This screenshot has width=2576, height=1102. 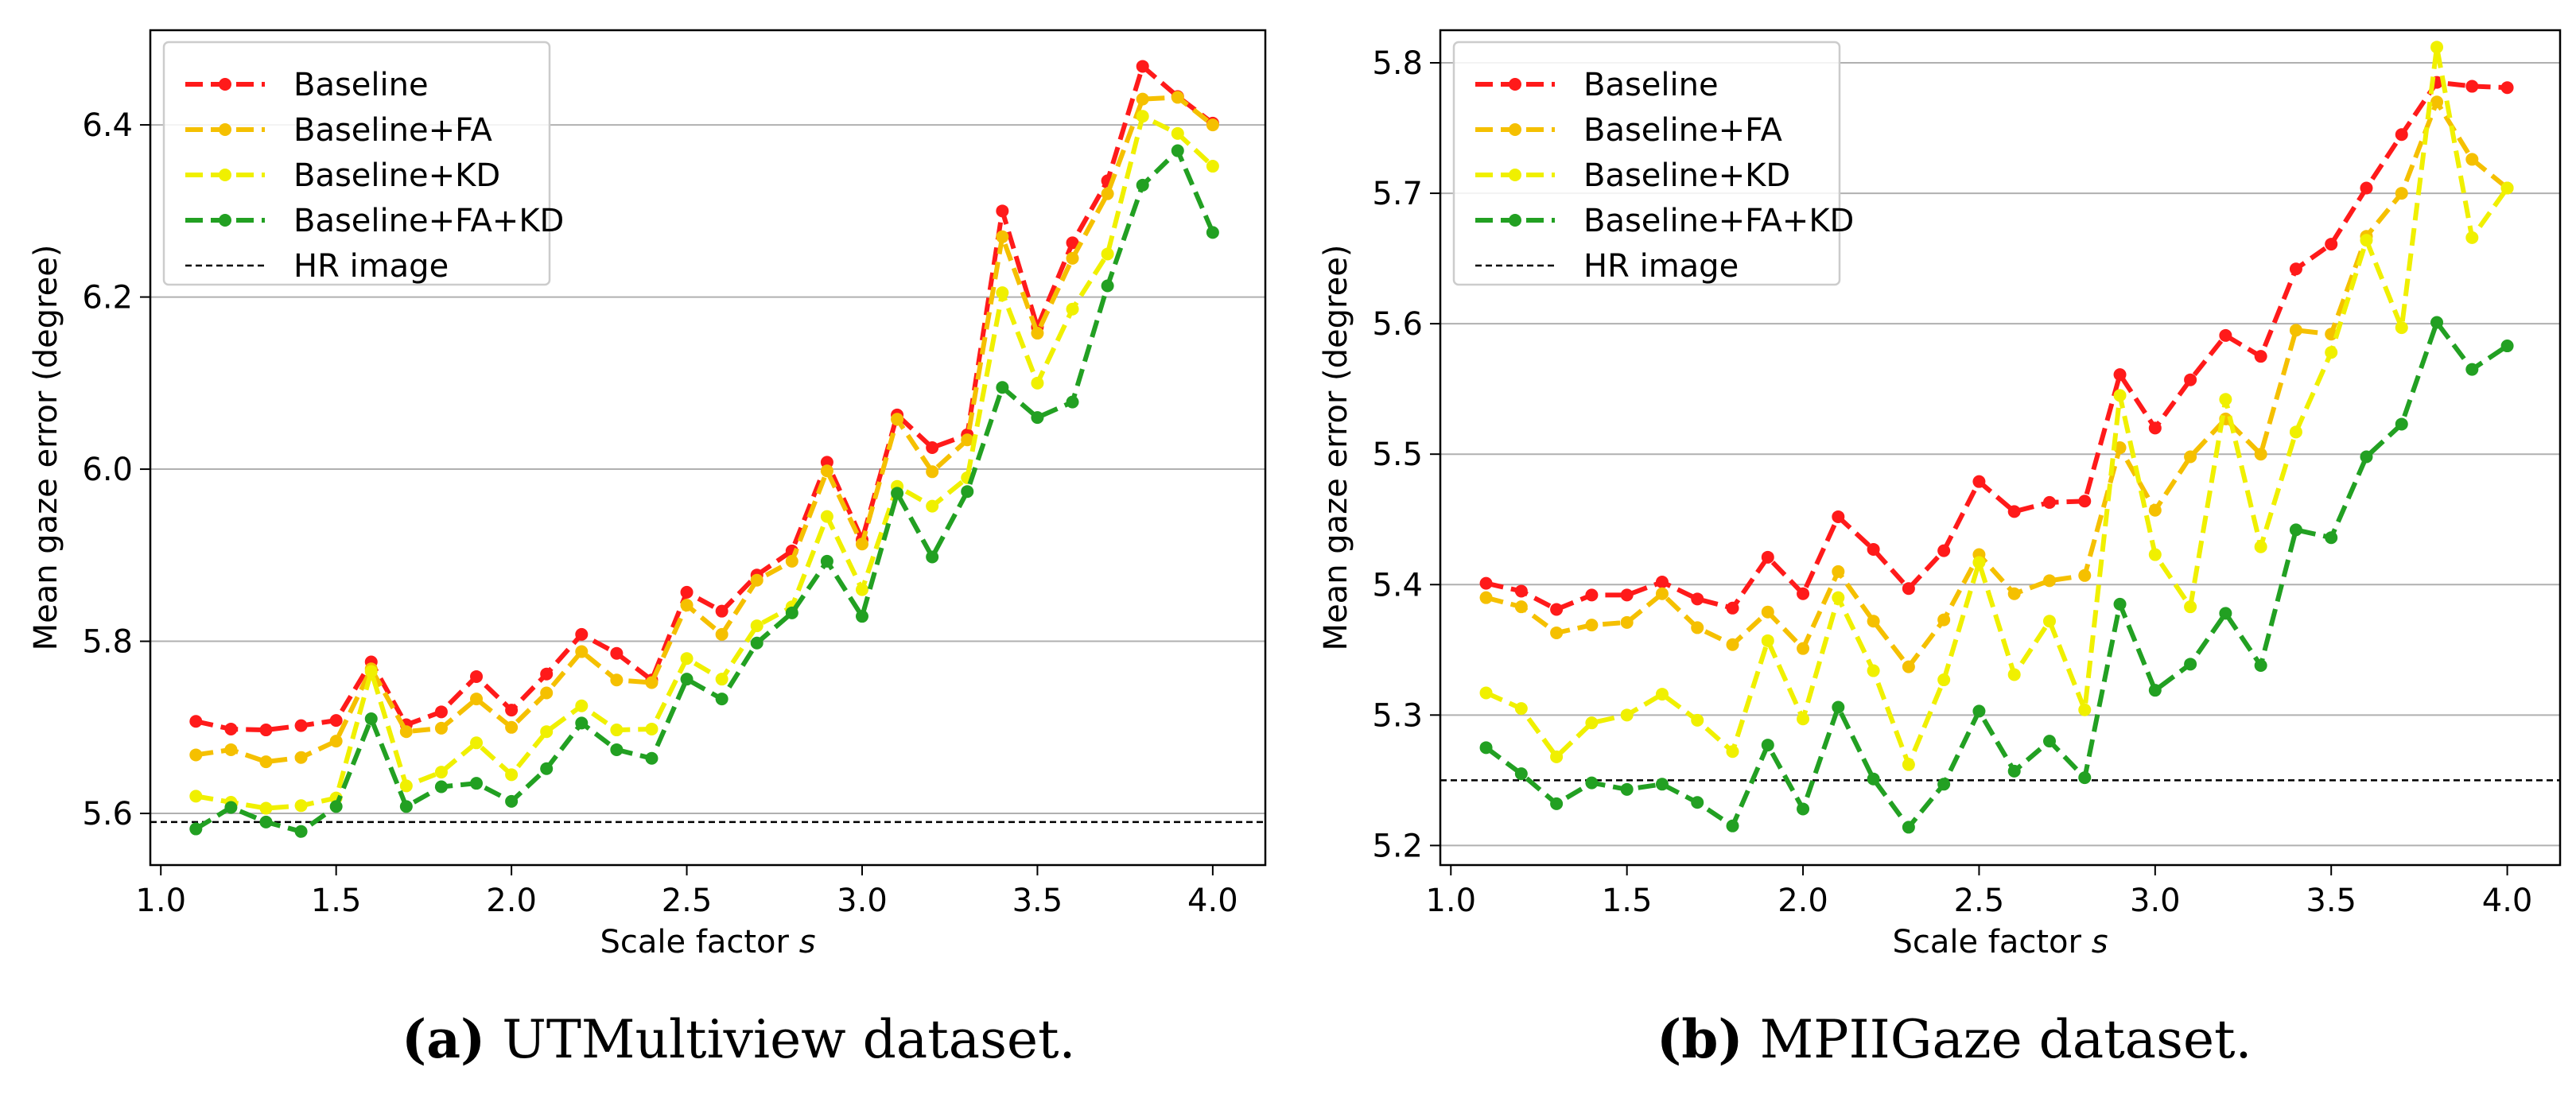 What do you see at coordinates (687, 901) in the screenshot?
I see `x-tick-label: 2.5` at bounding box center [687, 901].